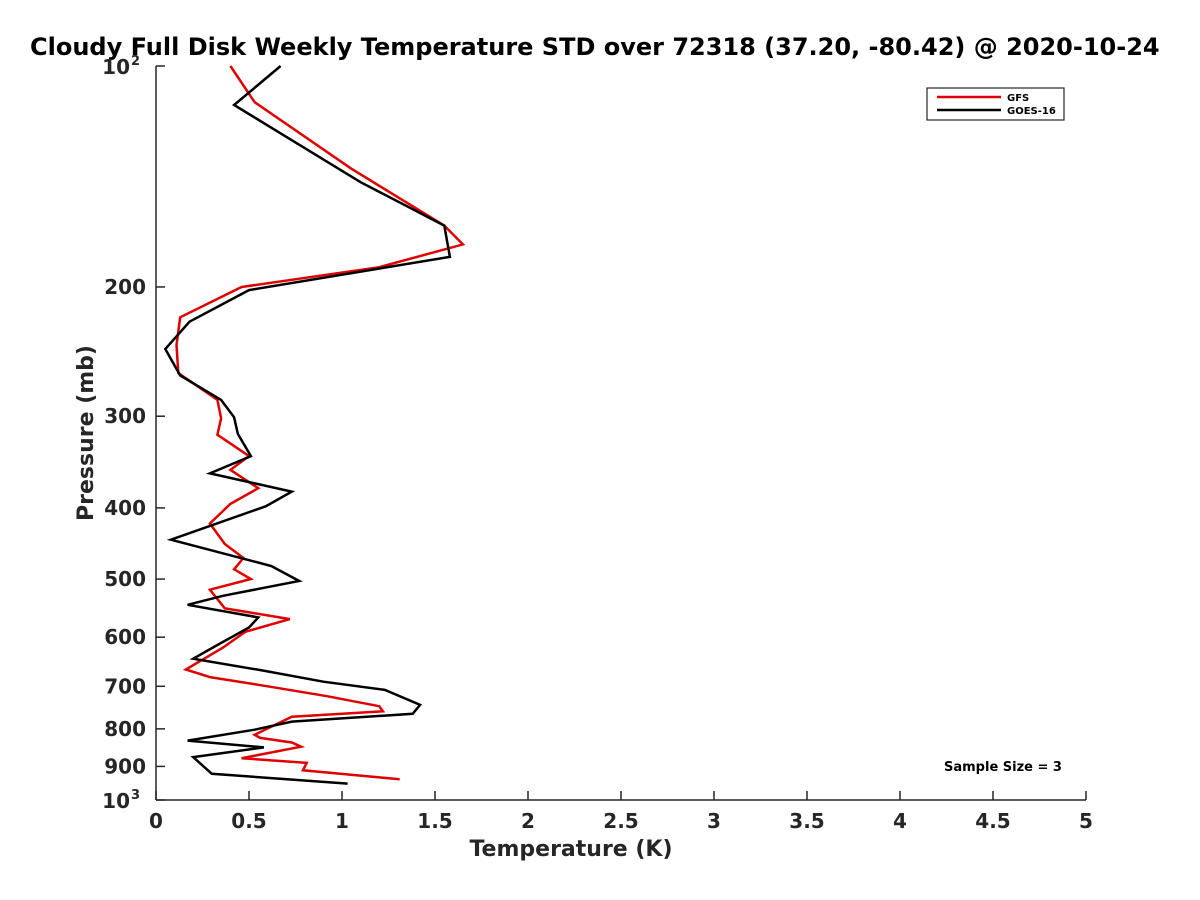 The image size is (1200, 900). Describe the element at coordinates (125, 766) in the screenshot. I see `y-tick-label: 900` at that location.